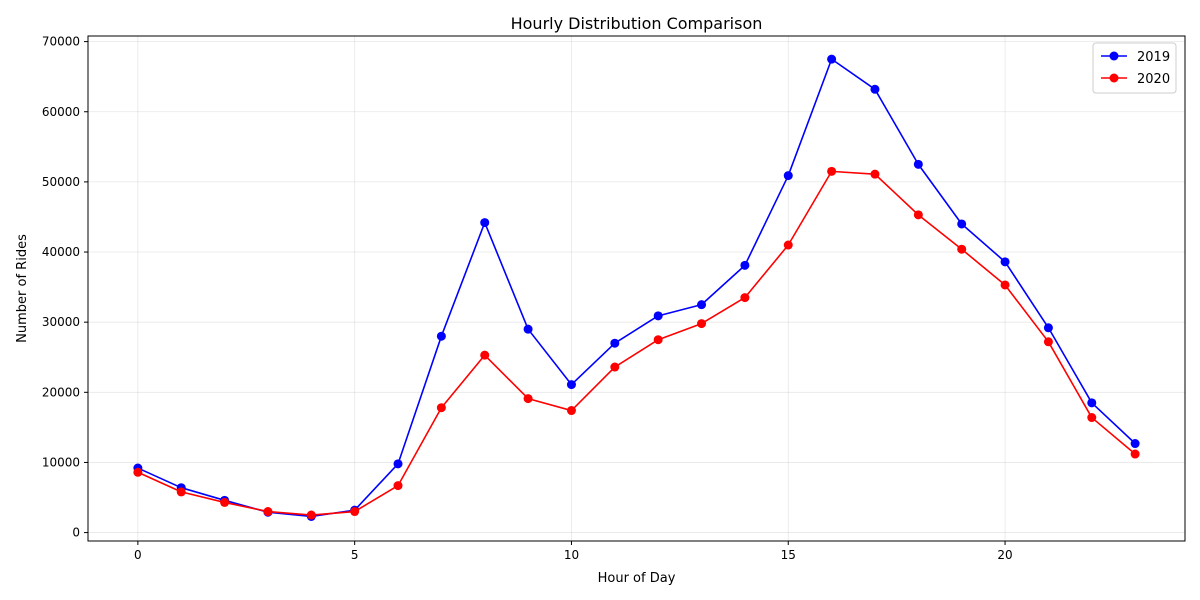 This screenshot has height=600, width=1200. What do you see at coordinates (1153, 79) in the screenshot?
I see `legend-entry-2020: 2020` at bounding box center [1153, 79].